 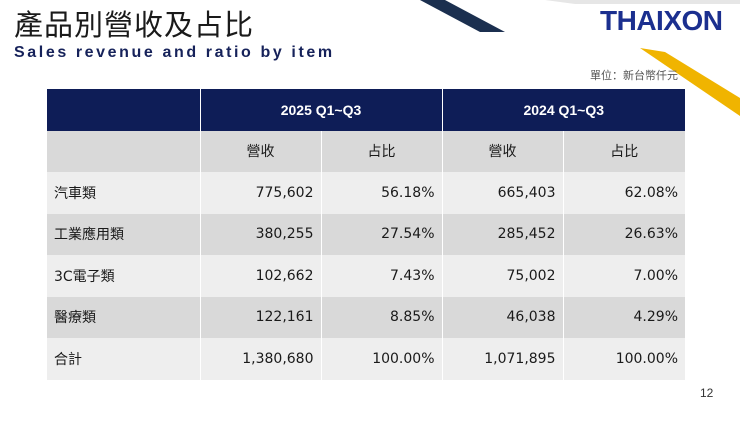 I want to click on page-title: 產品別營收及占比, so click(x=134, y=25).